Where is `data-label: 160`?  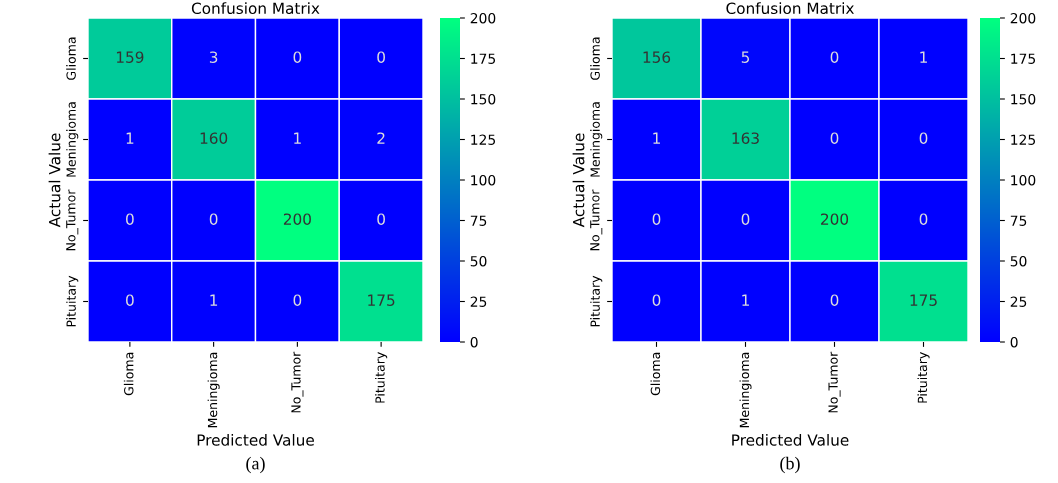
data-label: 160 is located at coordinates (214, 138).